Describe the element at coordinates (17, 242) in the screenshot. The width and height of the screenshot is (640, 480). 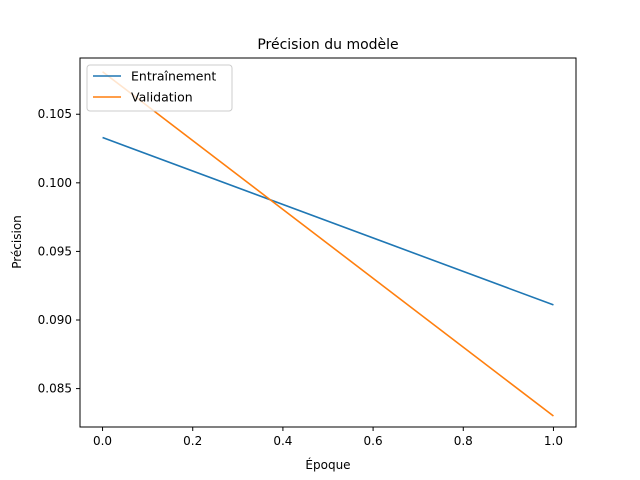
I see `y-axis-label: Précision` at that location.